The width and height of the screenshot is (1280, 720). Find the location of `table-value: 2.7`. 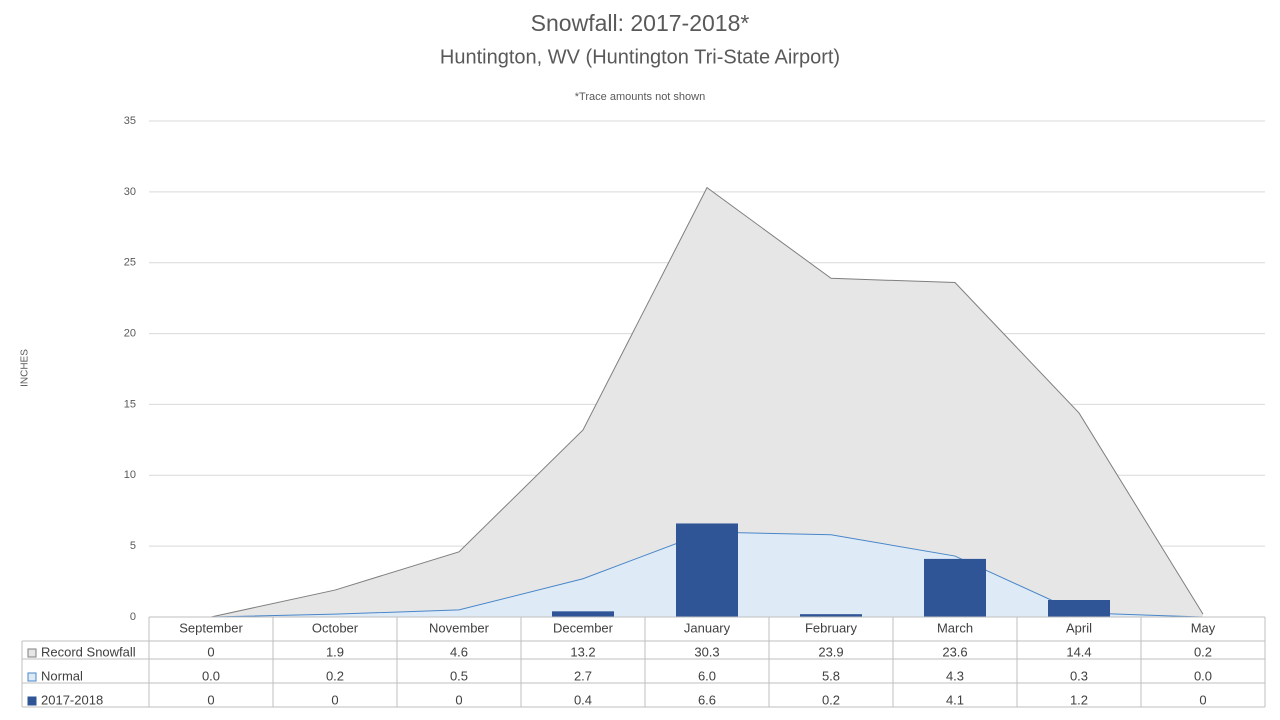

table-value: 2.7 is located at coordinates (583, 675).